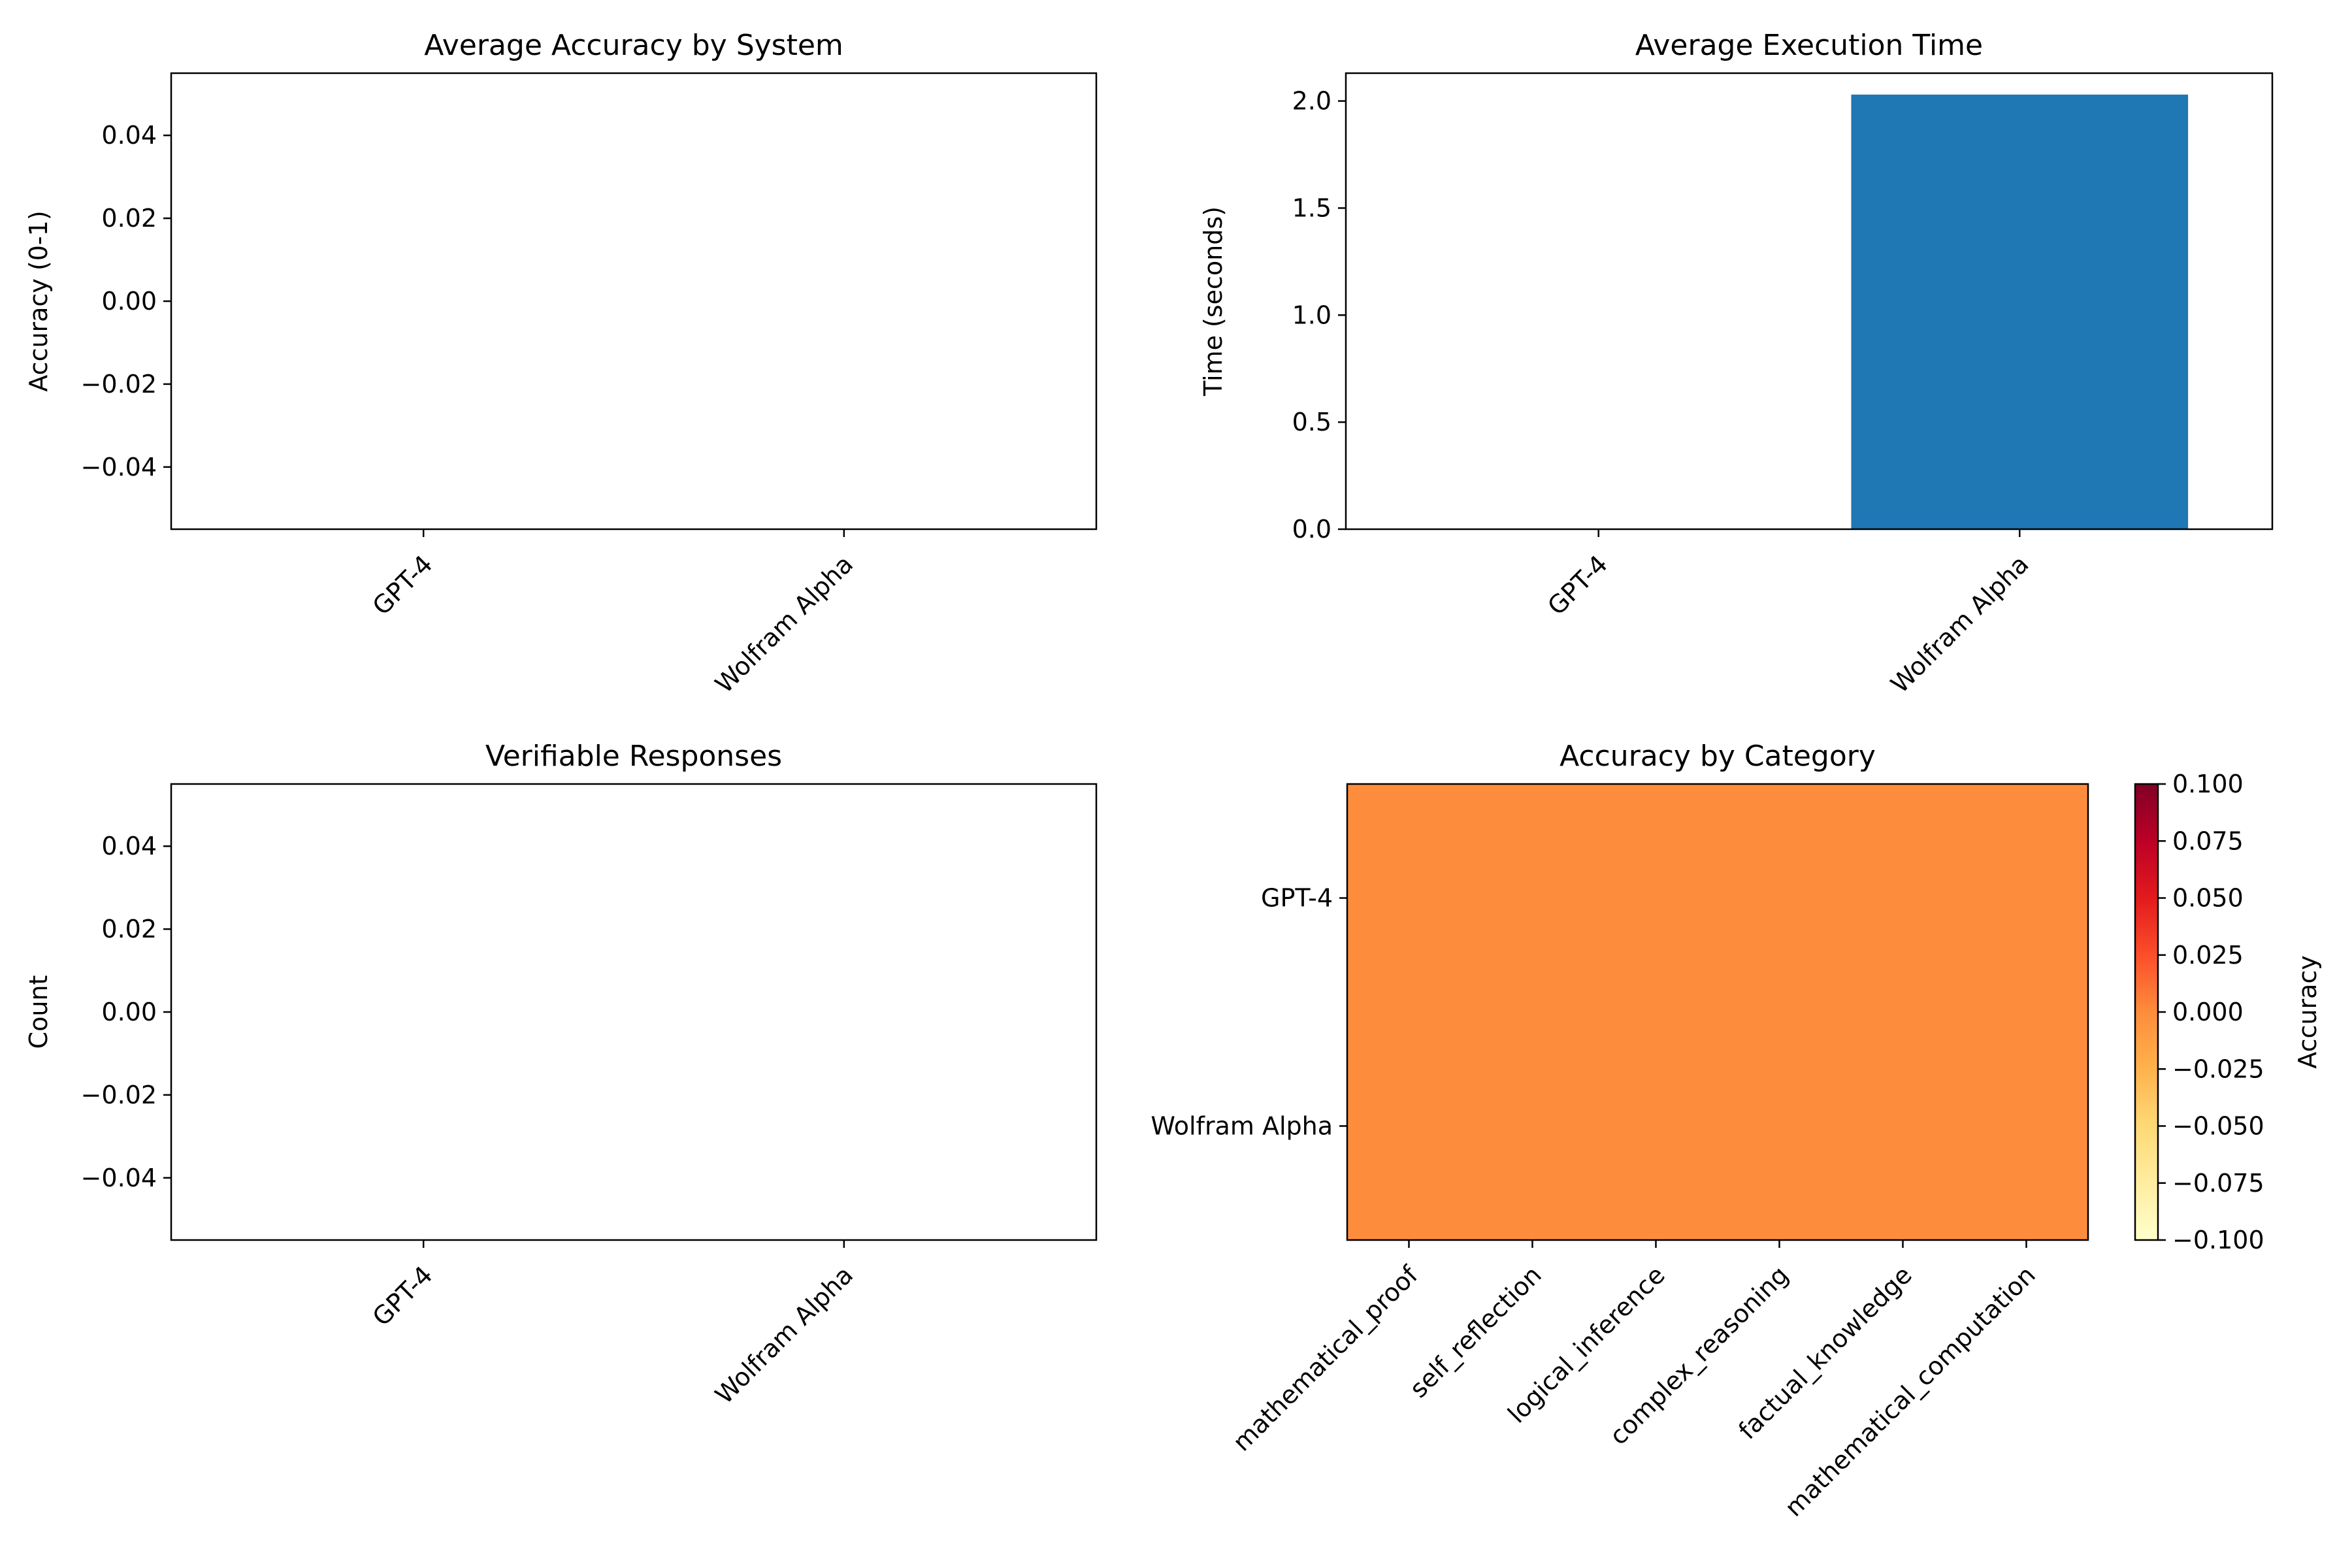 The height and width of the screenshot is (1568, 2352). What do you see at coordinates (1311, 315) in the screenshot?
I see `y-tick-label: 1.0` at bounding box center [1311, 315].